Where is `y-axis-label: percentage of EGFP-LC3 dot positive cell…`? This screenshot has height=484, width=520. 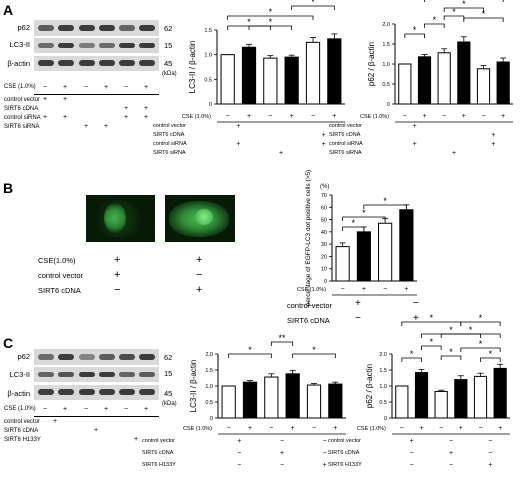 y-axis-label: percentage of EGFP-LC3 dot positive cell… is located at coordinates (308, 238).